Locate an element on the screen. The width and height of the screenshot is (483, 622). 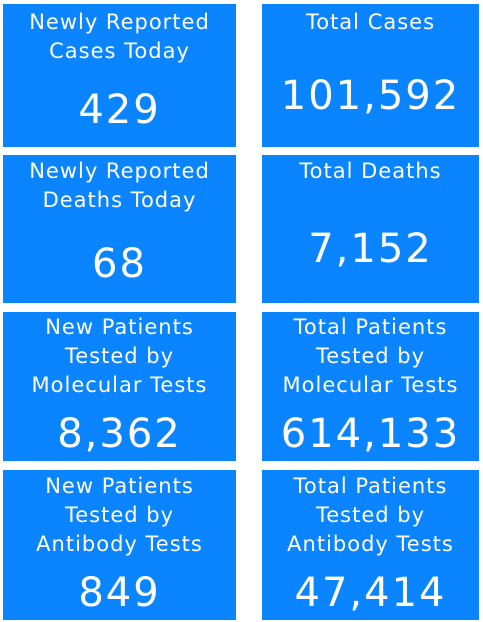
tile-label: Newly Reported Cases Today is located at coordinates (119, 37).